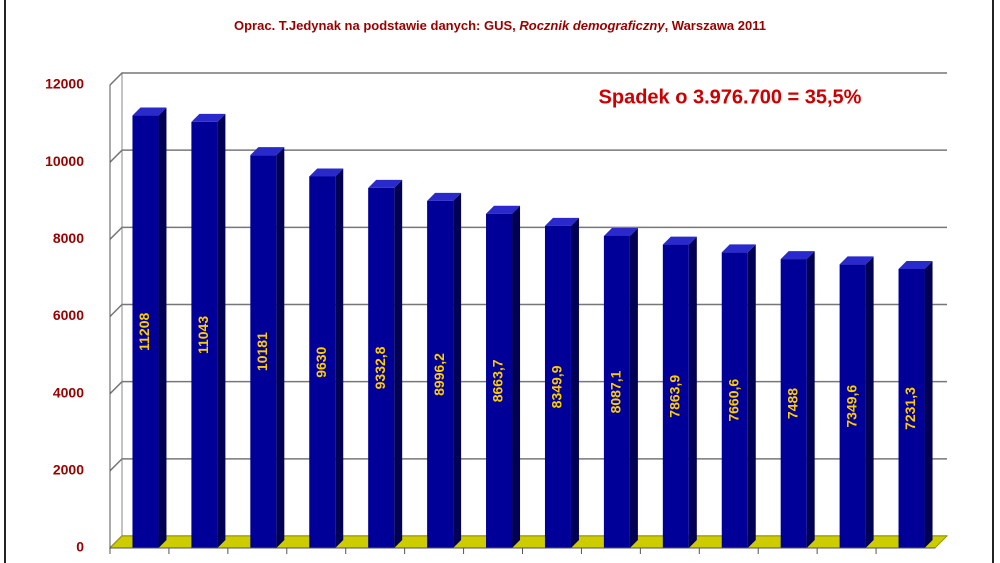 The height and width of the screenshot is (563, 1000). What do you see at coordinates (592, 25) in the screenshot?
I see `source-part: Rocznik demograficzny` at bounding box center [592, 25].